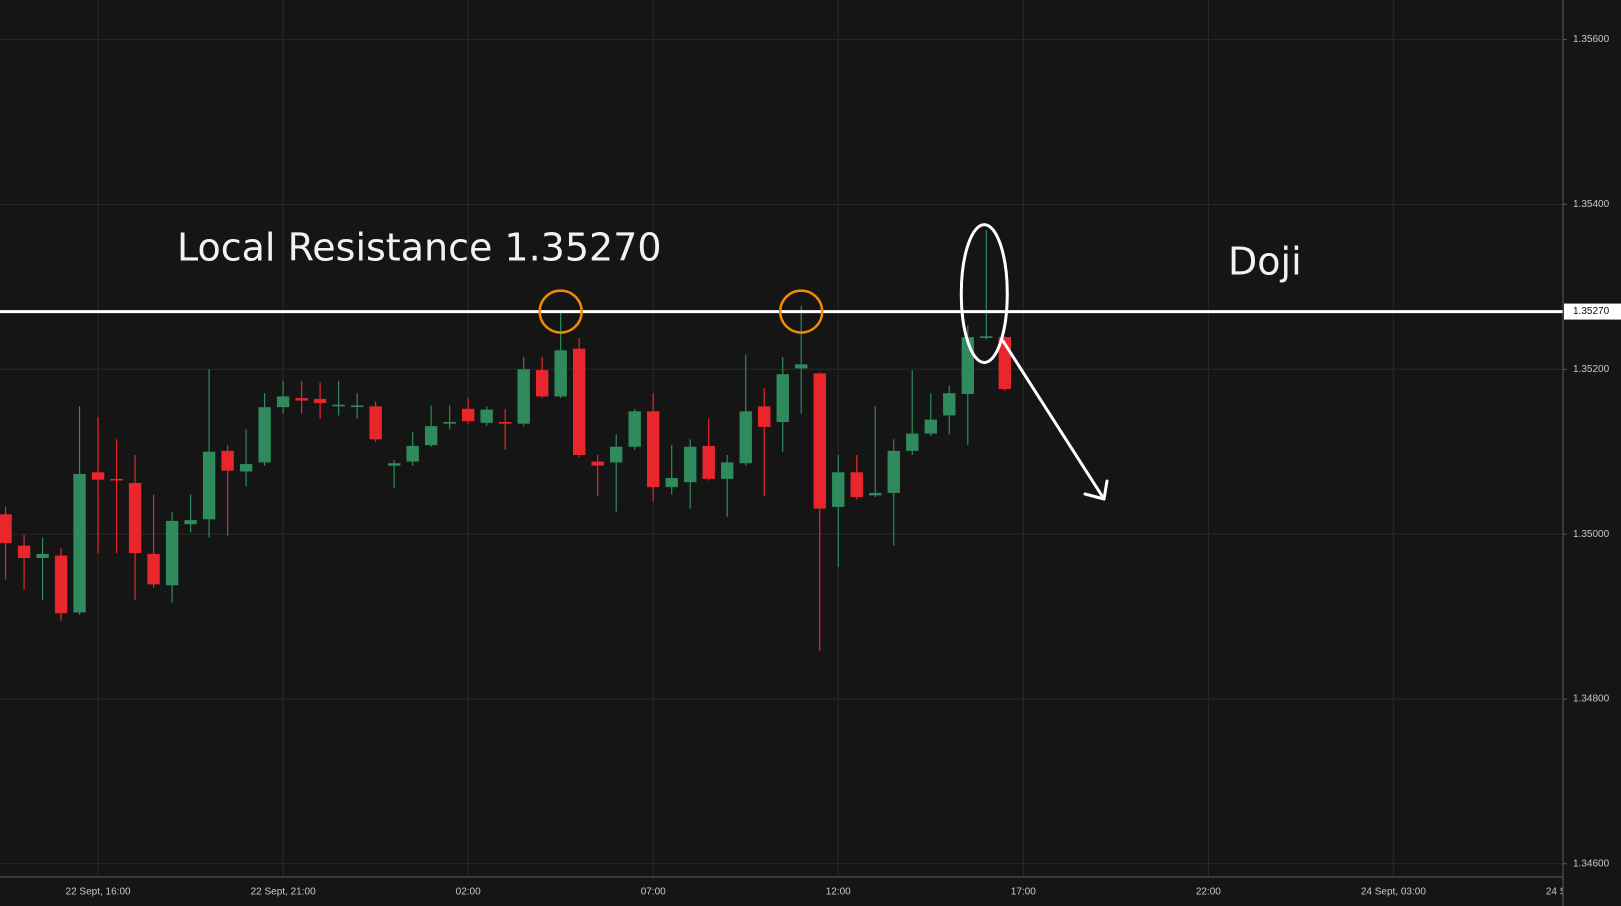 This screenshot has width=1621, height=906. I want to click on y-tick-label: 1.35600, so click(1591, 39).